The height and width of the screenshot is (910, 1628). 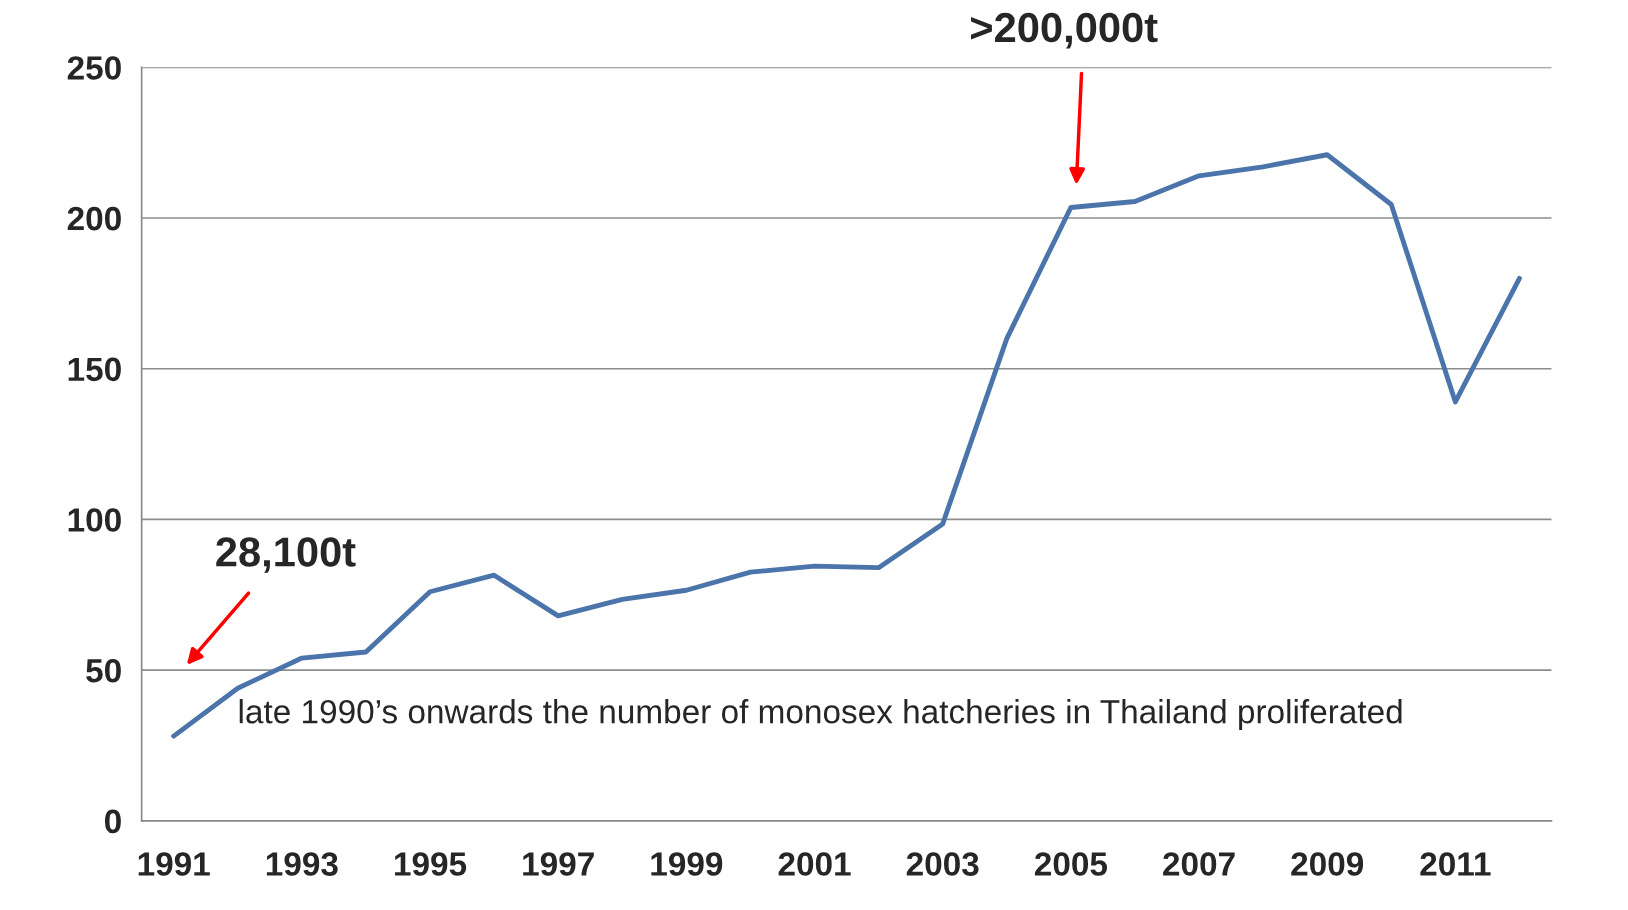 I want to click on x-tick-label: 1999, so click(x=687, y=864).